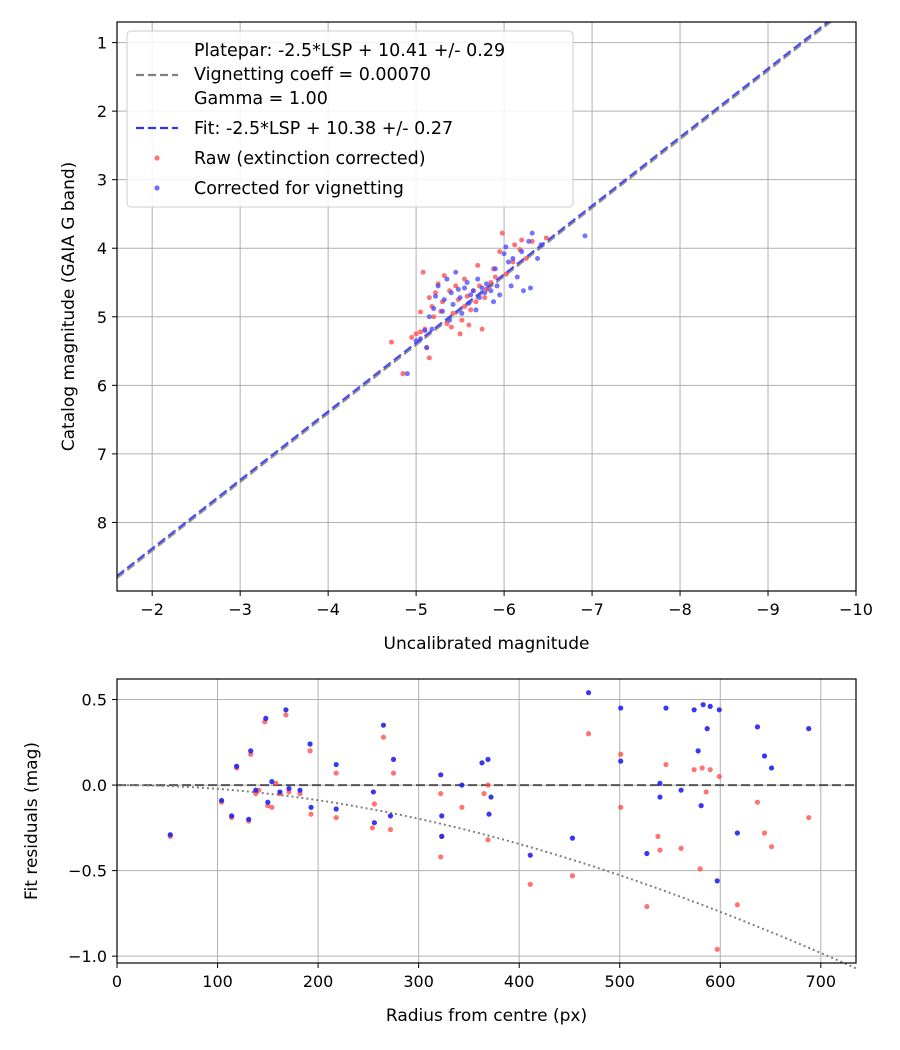  I want to click on legend-box, so click(350, 119).